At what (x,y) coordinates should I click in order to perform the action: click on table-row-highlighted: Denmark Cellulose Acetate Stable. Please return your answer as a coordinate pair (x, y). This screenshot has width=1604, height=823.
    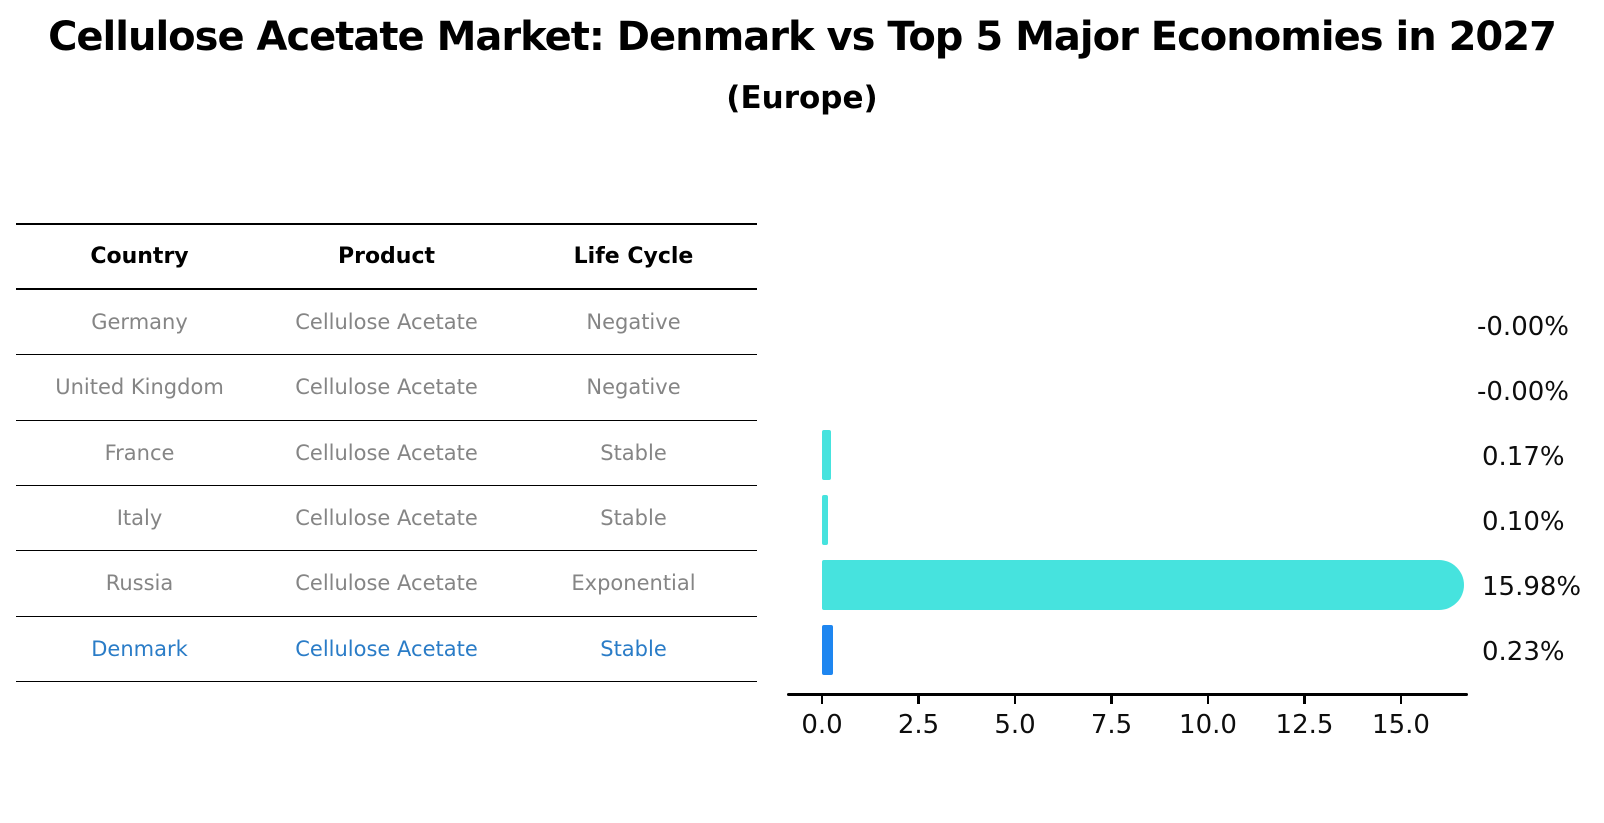
    Looking at the image, I should click on (386, 649).